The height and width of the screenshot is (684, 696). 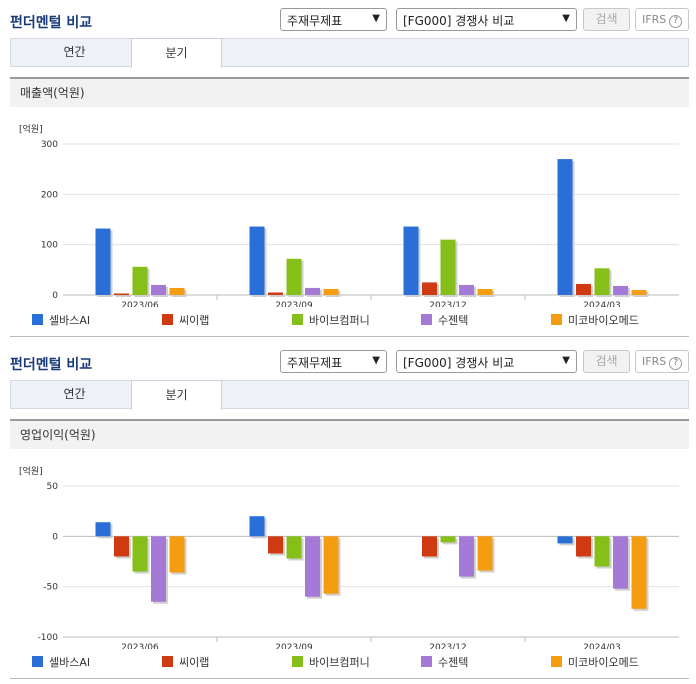 I want to click on legend: 셀바스AI 씨이랩 바이브컴퍼니 수젠텍 미코바이오메드, so click(x=349, y=662).